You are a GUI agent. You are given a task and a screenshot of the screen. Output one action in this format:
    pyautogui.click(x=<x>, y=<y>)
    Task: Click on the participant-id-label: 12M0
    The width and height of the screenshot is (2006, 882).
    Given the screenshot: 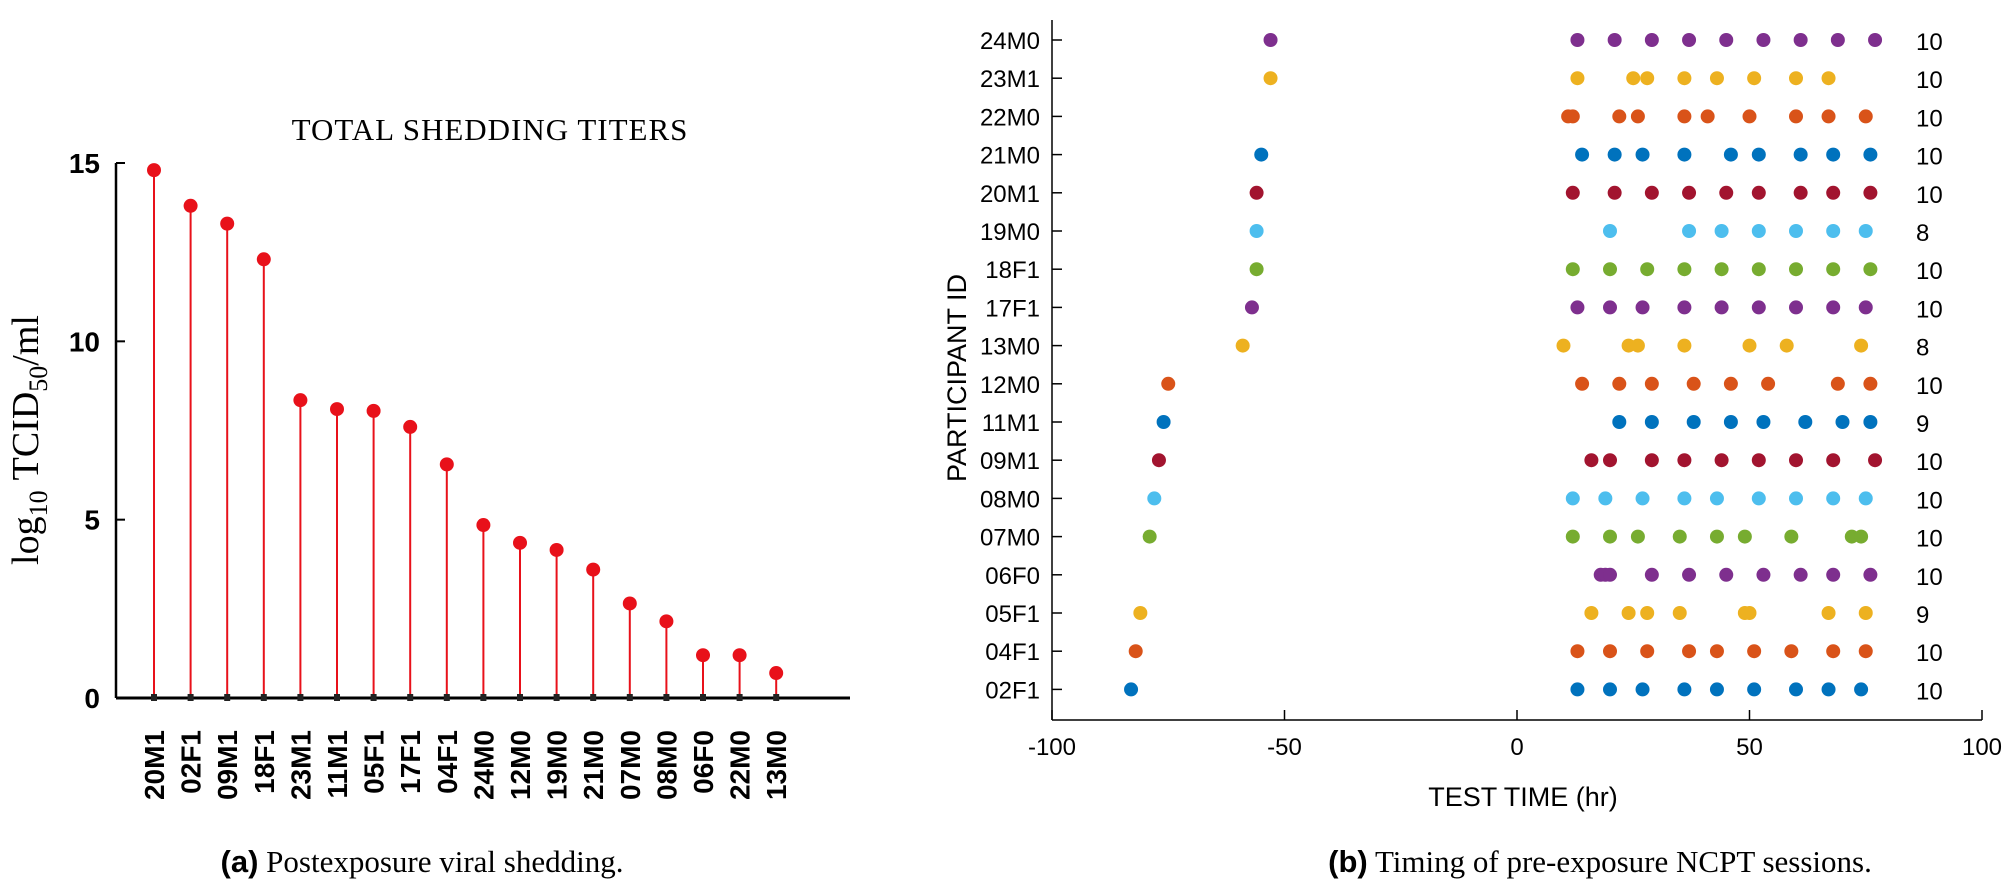 What is the action you would take?
    pyautogui.click(x=1010, y=385)
    